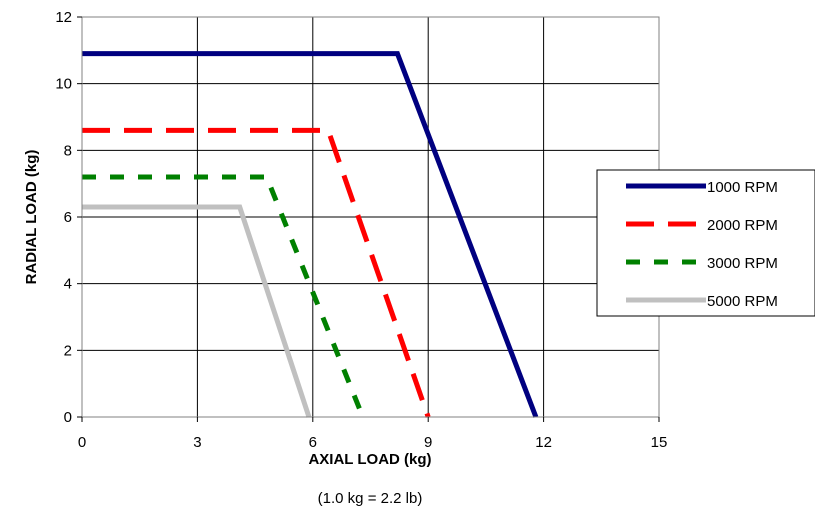 The image size is (815, 517). I want to click on legend-label: 1000 RPM, so click(742, 187).